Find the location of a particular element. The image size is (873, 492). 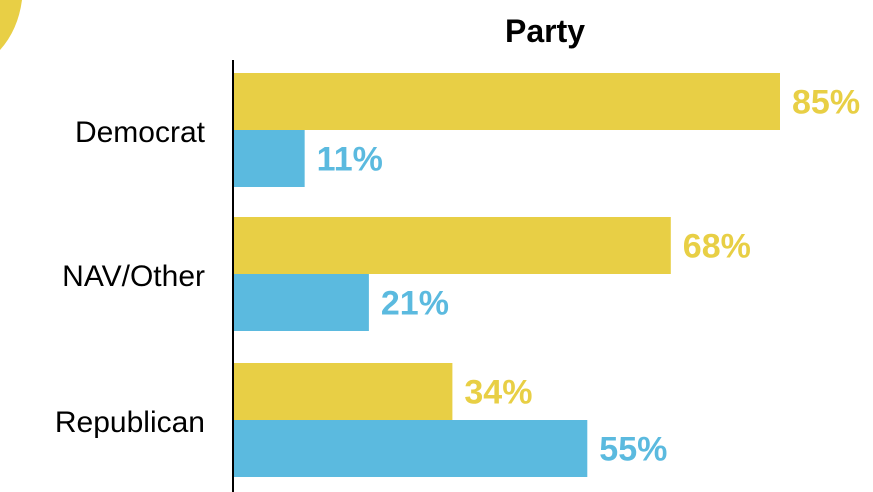

category-label-democrat: Democrat is located at coordinates (140, 132).